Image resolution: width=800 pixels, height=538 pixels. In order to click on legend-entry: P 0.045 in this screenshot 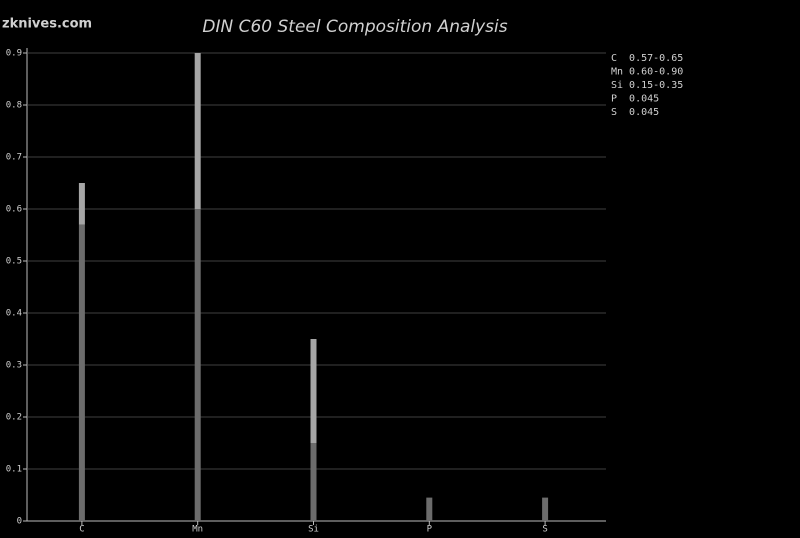, I will do `click(635, 99)`.